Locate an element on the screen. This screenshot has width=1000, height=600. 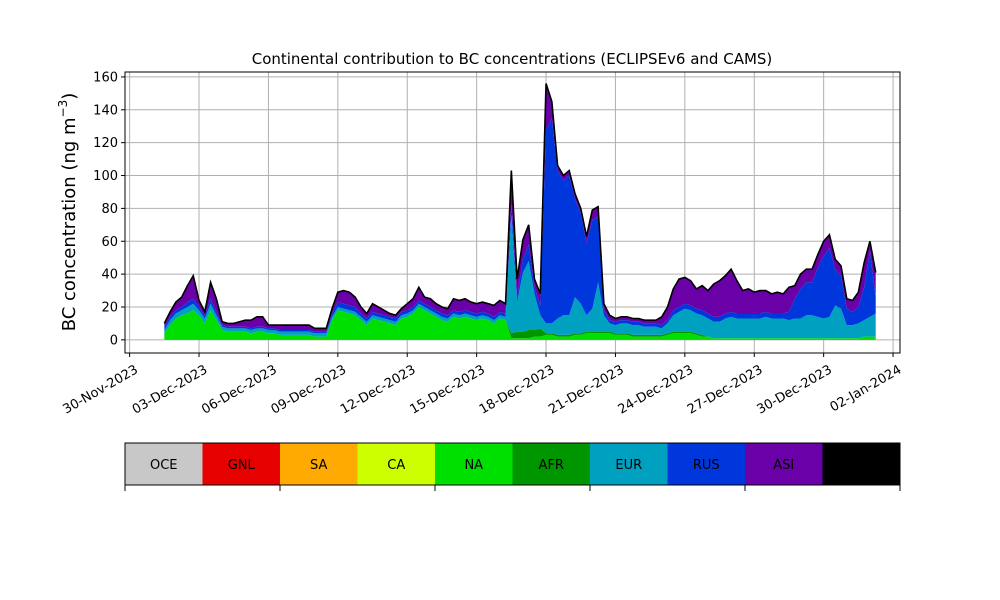
area-na is located at coordinates (520, 323).